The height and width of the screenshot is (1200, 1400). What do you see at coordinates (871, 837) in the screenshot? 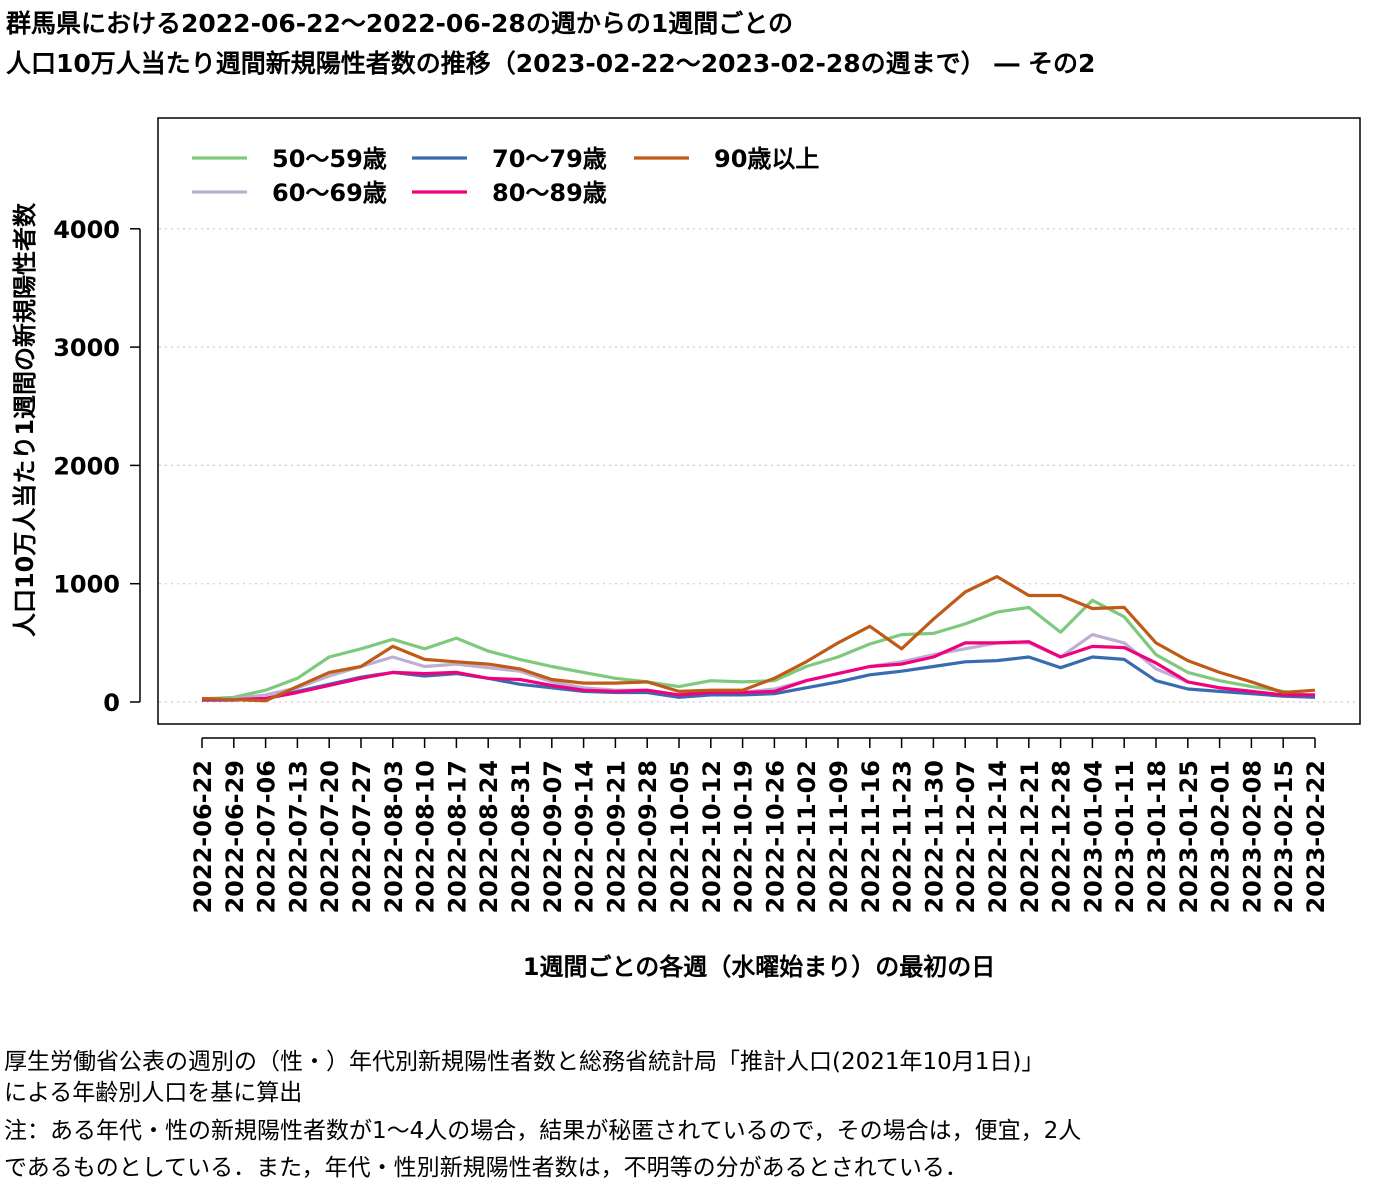
I see `x-tick-label: 2022-11-16` at bounding box center [871, 837].